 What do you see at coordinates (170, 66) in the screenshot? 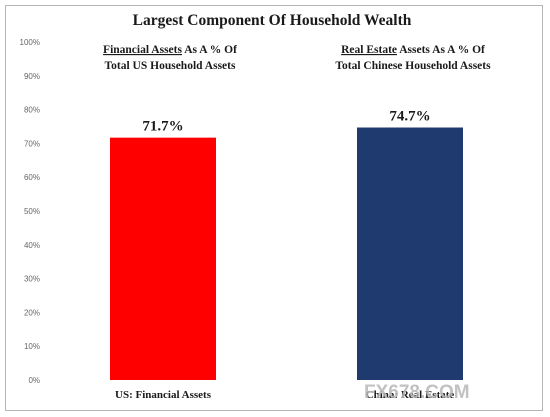
I see `annotation-us-line2: Total US Household Assets` at bounding box center [170, 66].